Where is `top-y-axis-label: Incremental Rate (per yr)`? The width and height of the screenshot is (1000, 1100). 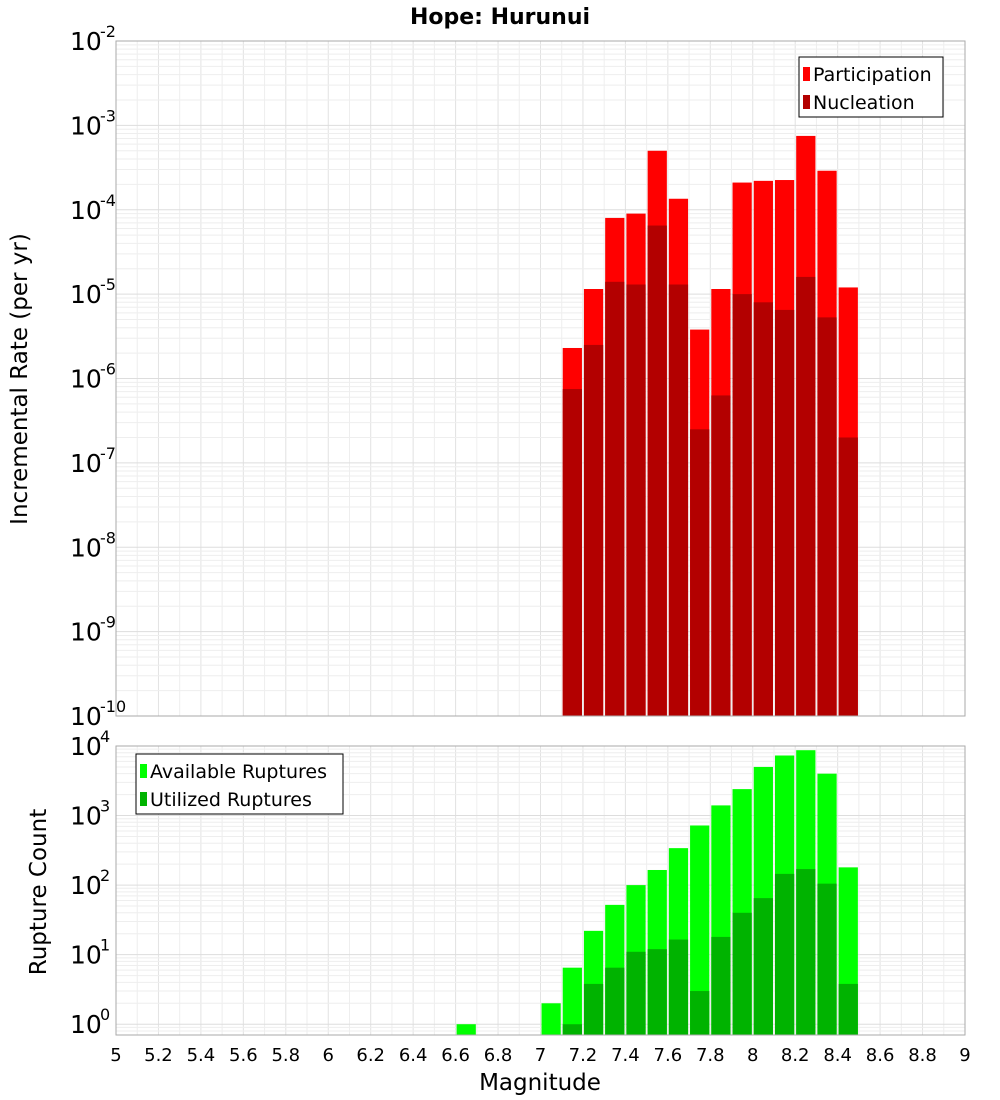 top-y-axis-label: Incremental Rate (per yr) is located at coordinates (20, 379).